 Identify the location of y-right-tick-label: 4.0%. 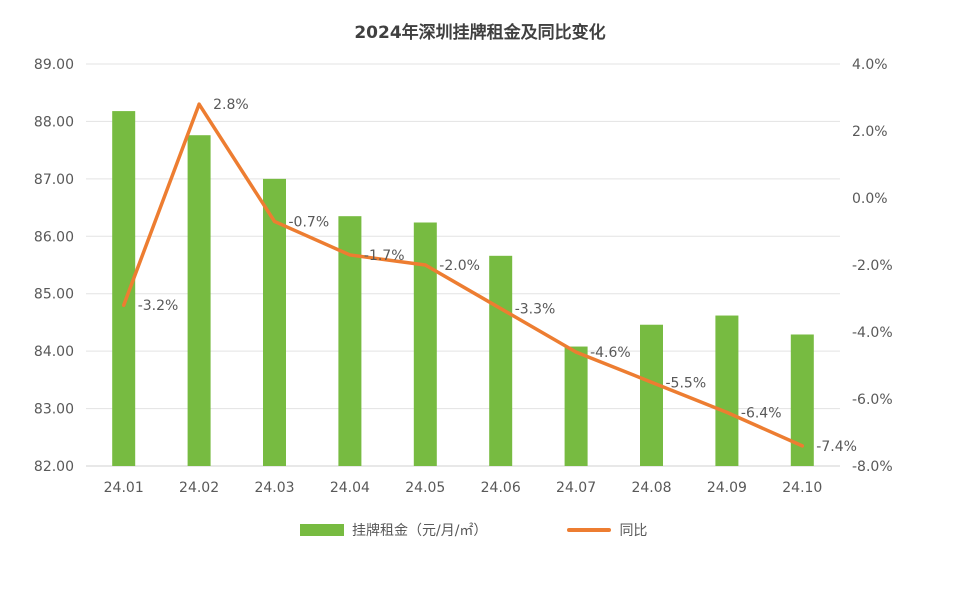
(870, 65).